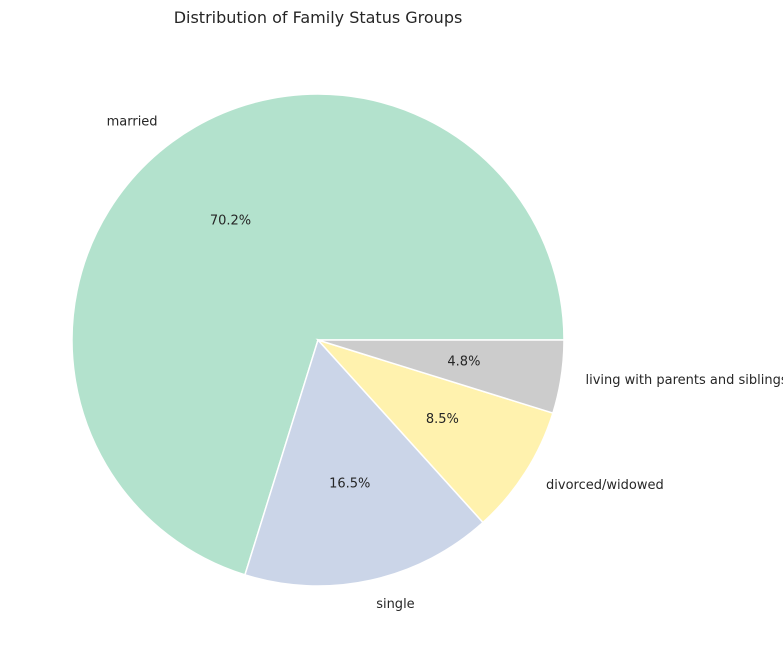  I want to click on pie-slice-single, so click(364, 462).